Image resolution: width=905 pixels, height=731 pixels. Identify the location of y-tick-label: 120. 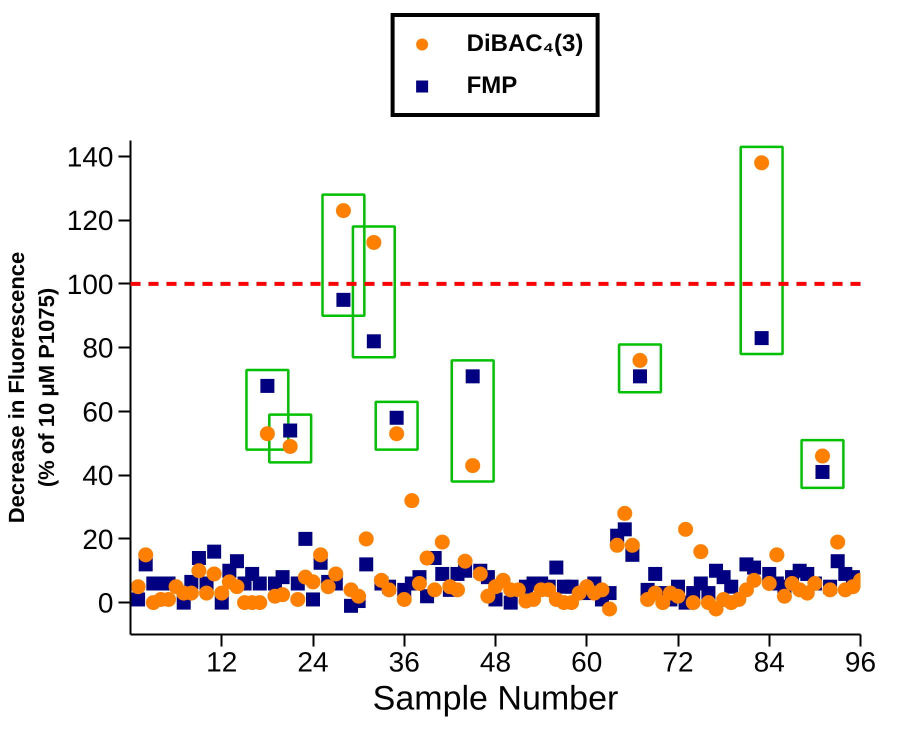
(90, 220).